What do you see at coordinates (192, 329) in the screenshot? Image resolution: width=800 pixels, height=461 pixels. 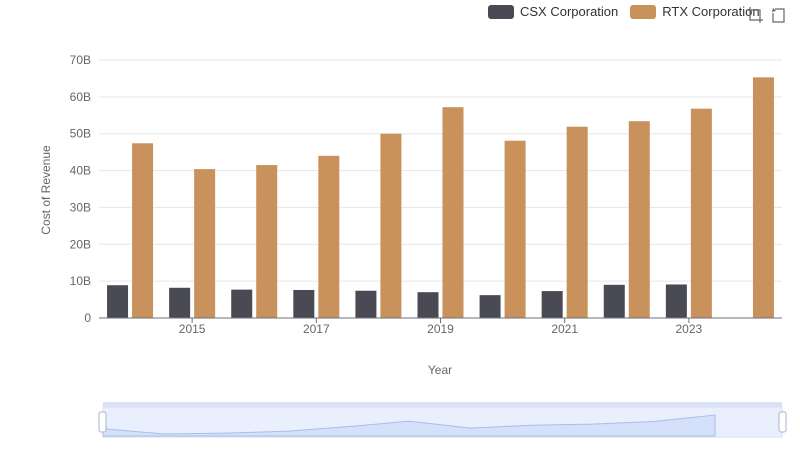 I see `x-tick-label: 2015` at bounding box center [192, 329].